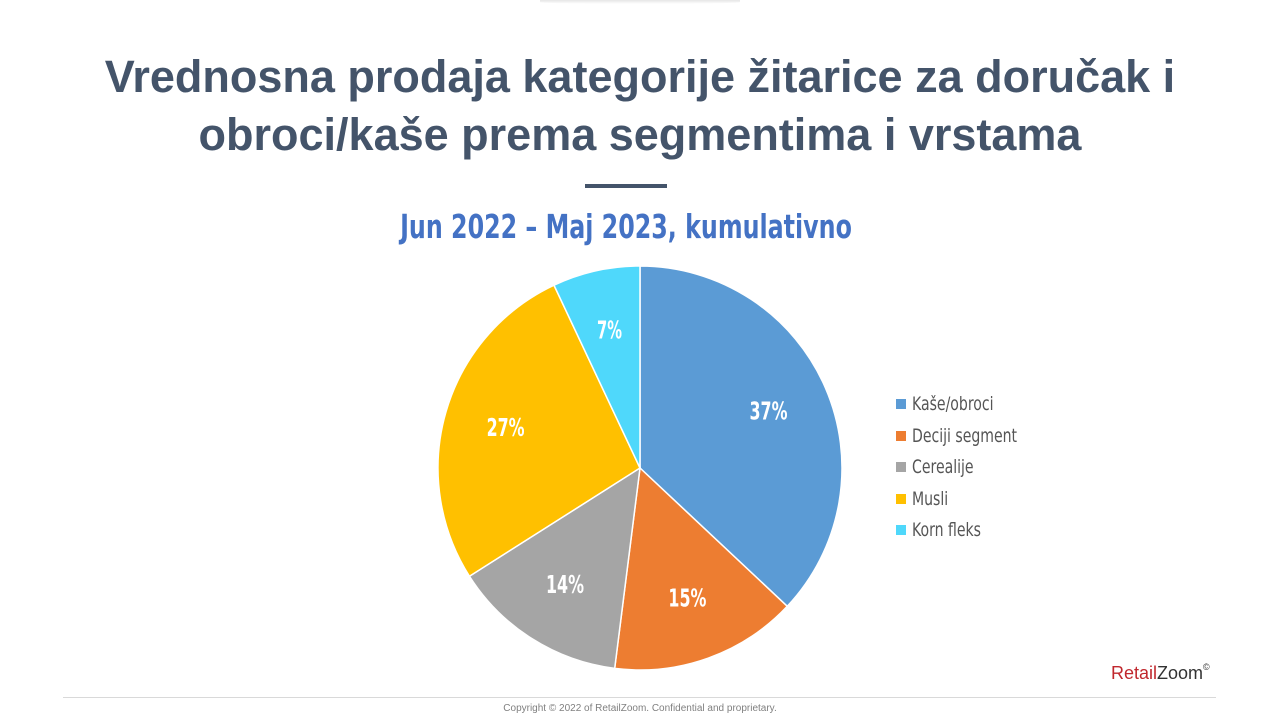 The height and width of the screenshot is (720, 1280). I want to click on logo-copyright-mark: ©, so click(1206, 667).